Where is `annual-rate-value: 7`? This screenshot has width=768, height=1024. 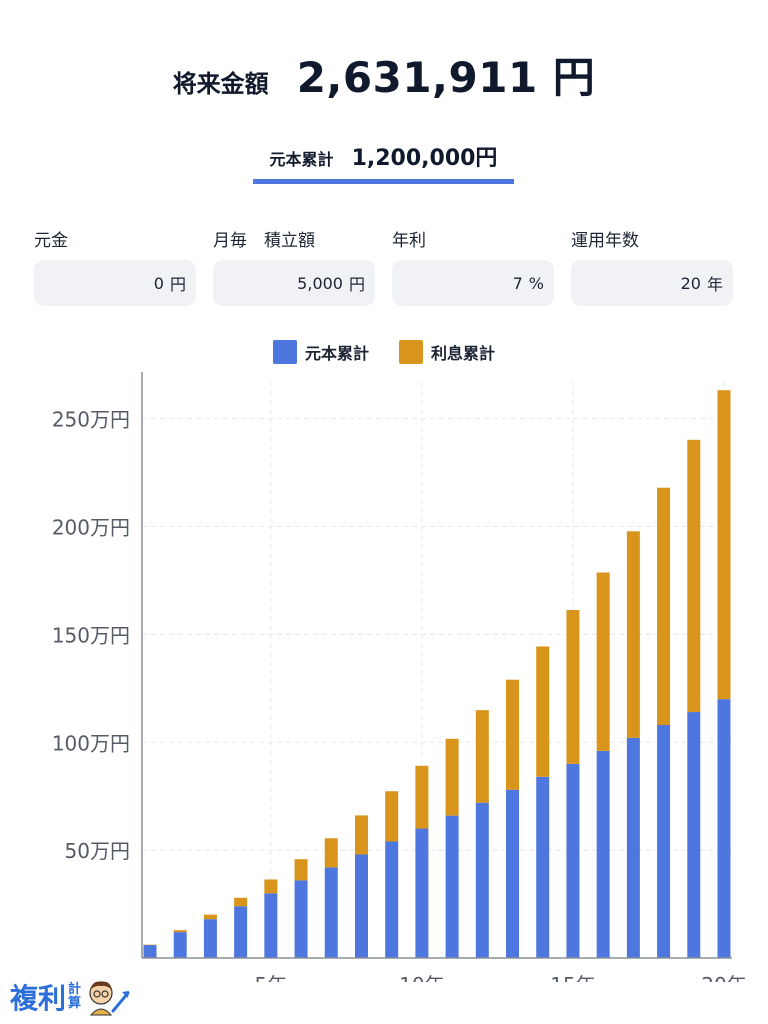
annual-rate-value: 7 is located at coordinates (517, 283).